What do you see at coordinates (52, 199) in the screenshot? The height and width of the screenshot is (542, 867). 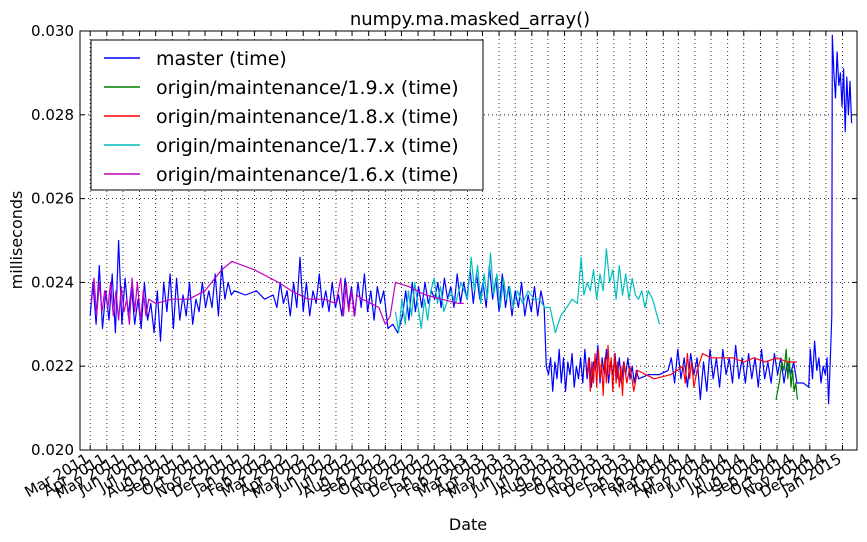 I see `y-tick-label: 0.026` at bounding box center [52, 199].